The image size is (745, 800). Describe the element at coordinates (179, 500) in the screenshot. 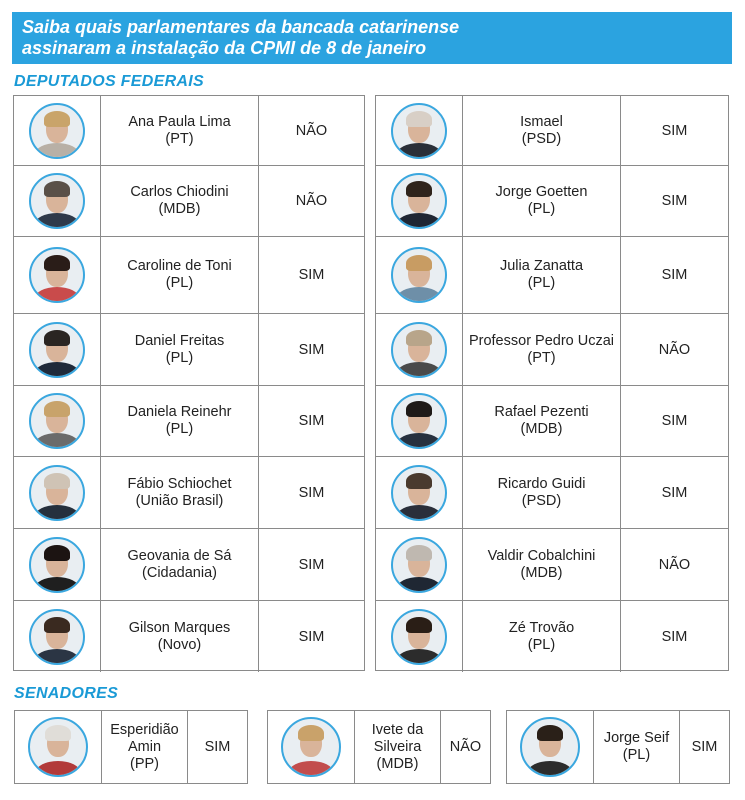

I see `member-party: (União Brasil)` at that location.